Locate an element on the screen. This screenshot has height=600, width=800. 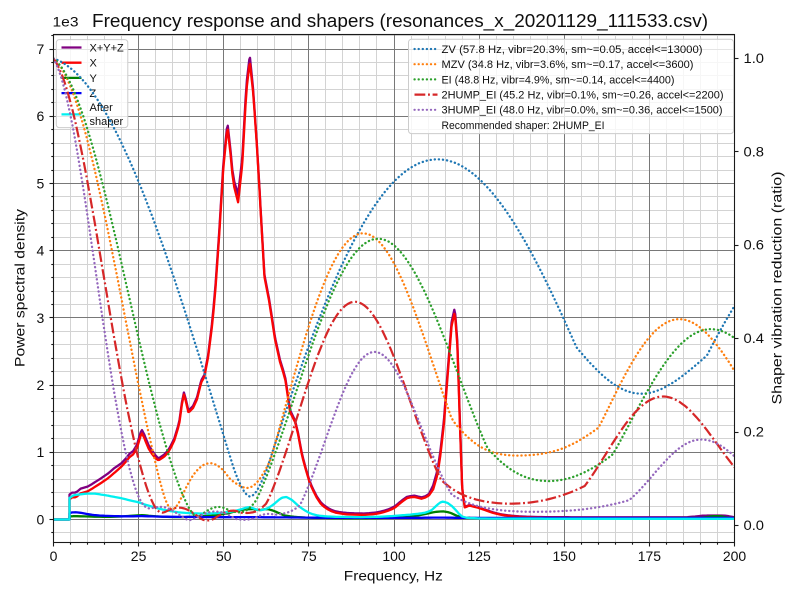
svg-text: X+Y+Z is located at coordinates (107, 48).